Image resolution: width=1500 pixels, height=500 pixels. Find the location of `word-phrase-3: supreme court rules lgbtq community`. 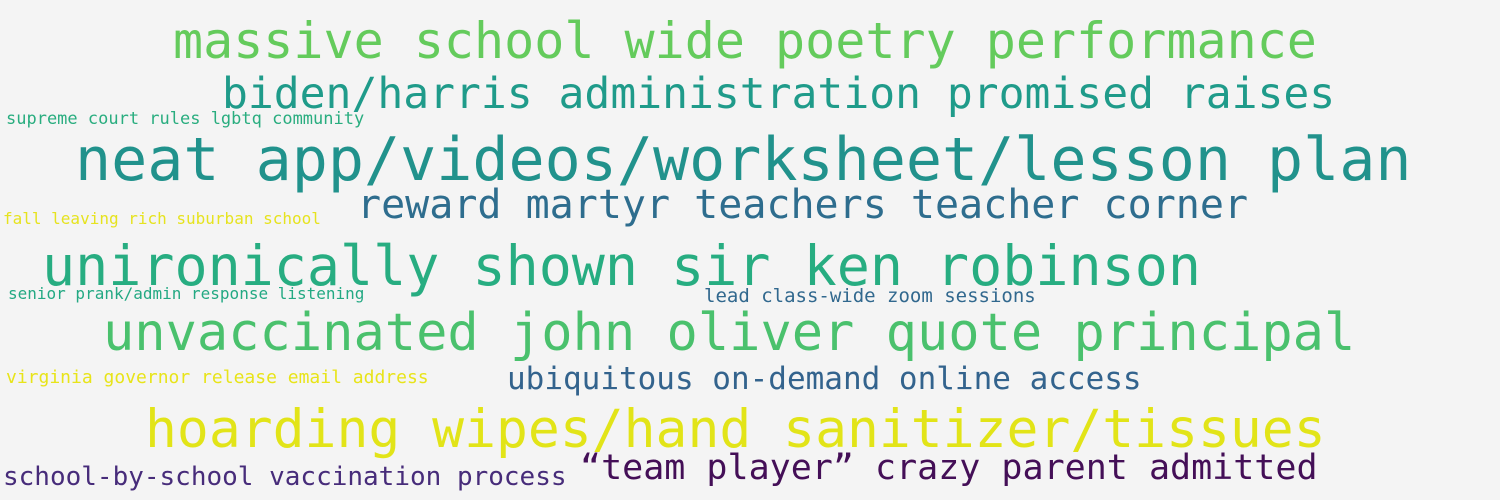

word-phrase-3: supreme court rules lgbtq community is located at coordinates (185, 119).